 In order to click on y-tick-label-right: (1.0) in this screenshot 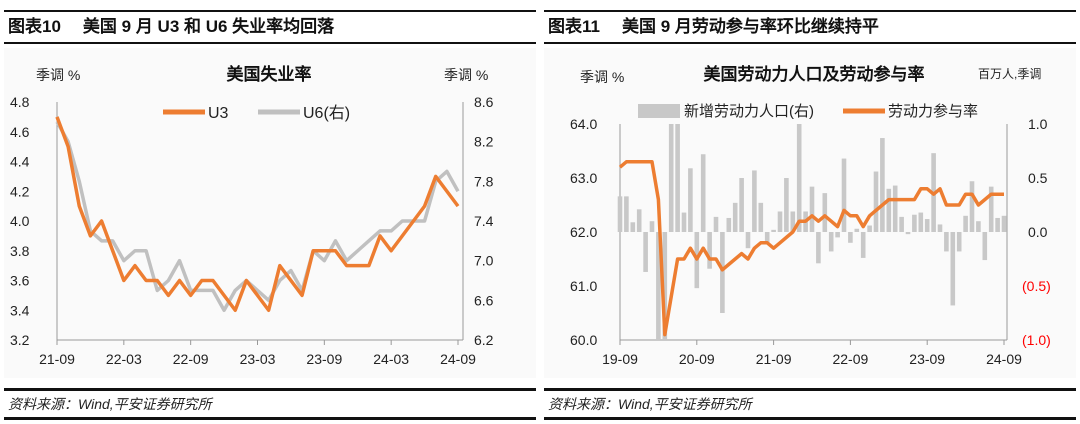, I will do `click(1036, 340)`.